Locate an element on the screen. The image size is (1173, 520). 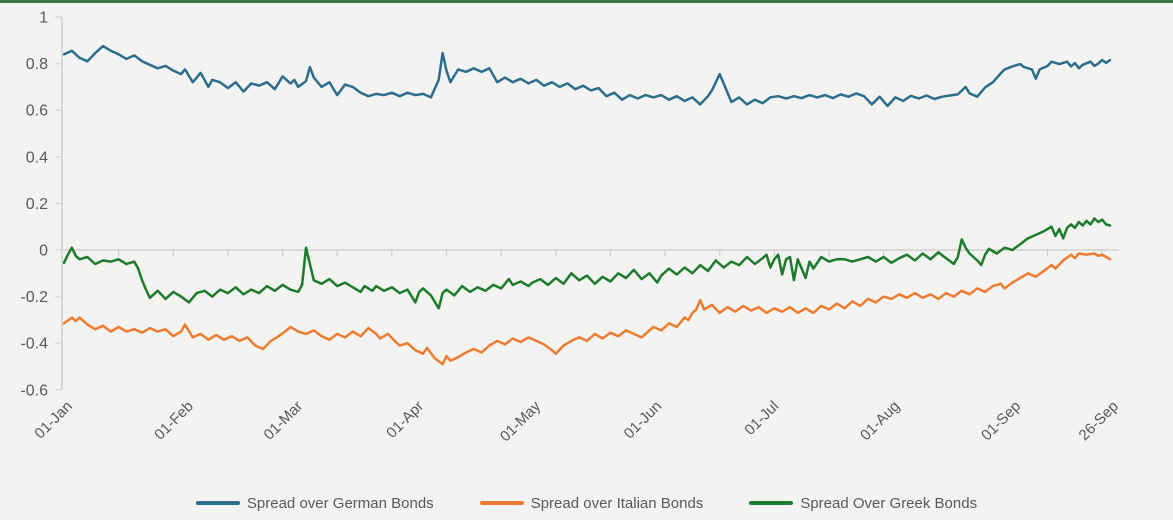
top-accent-bar is located at coordinates (586, 1).